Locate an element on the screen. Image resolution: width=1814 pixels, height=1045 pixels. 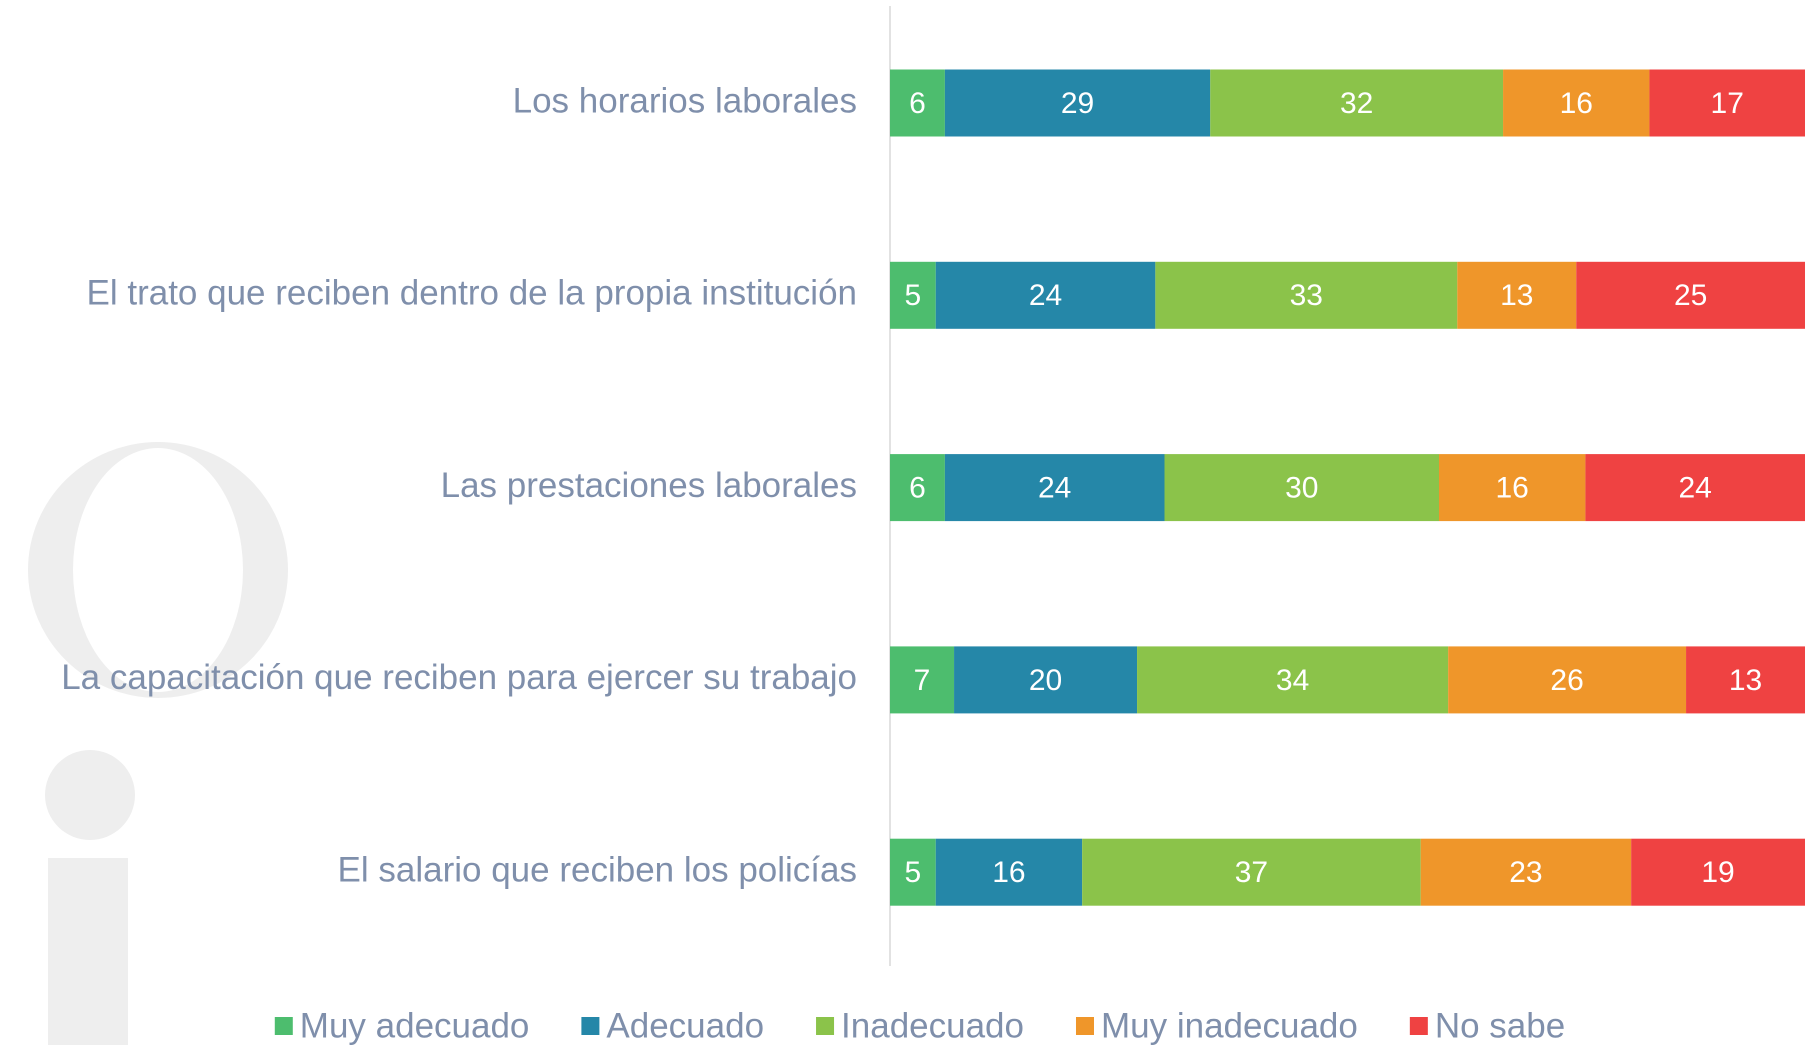
value-label: 17 is located at coordinates (1727, 103).